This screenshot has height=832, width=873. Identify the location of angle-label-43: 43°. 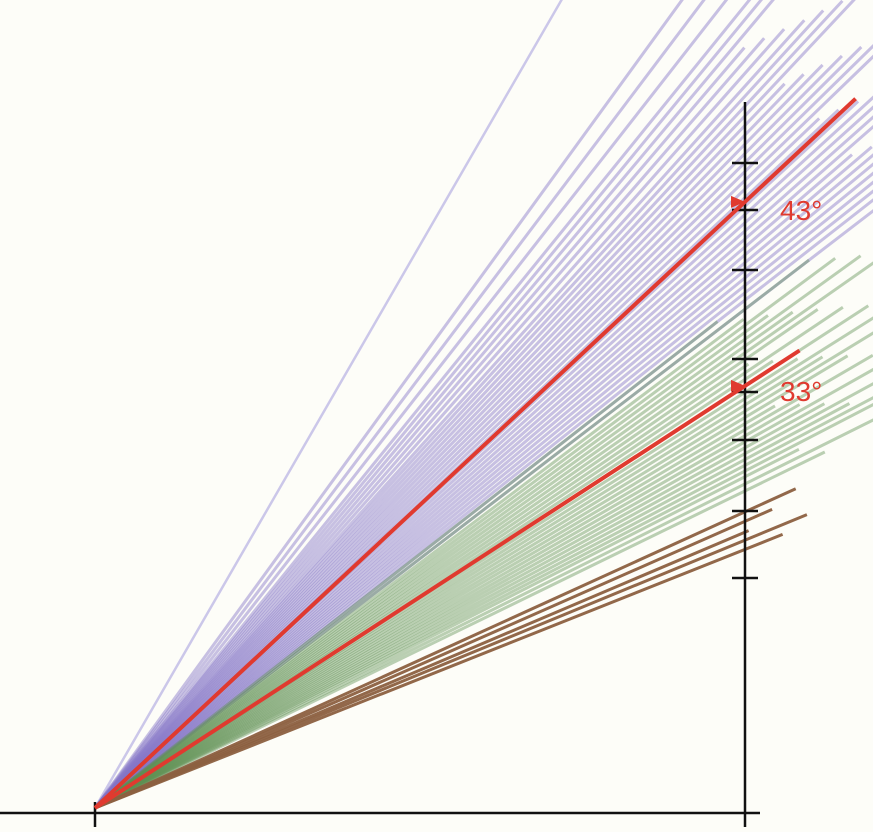
(801, 210).